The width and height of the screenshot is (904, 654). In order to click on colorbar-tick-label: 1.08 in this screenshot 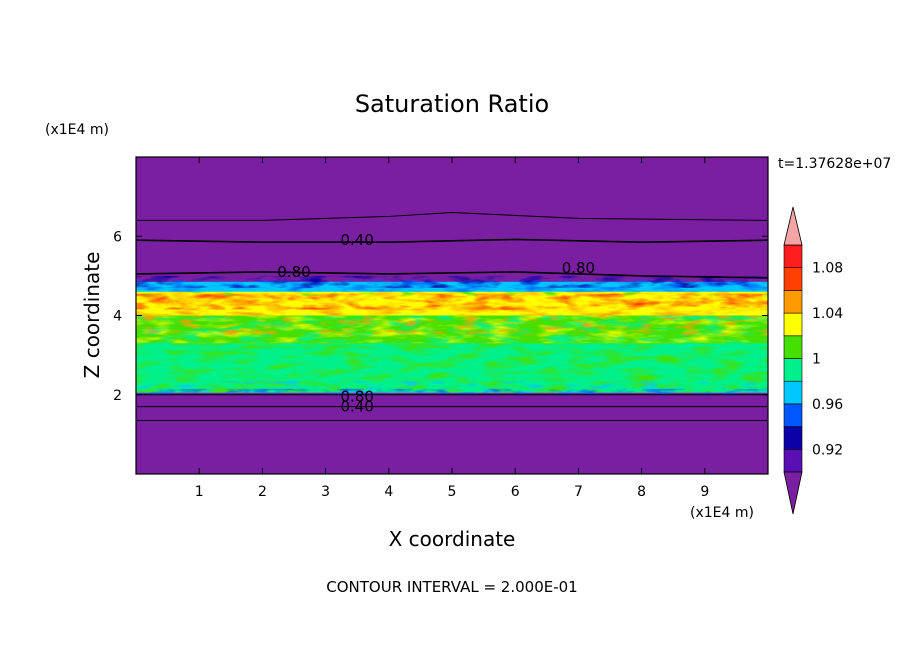, I will do `click(827, 269)`.